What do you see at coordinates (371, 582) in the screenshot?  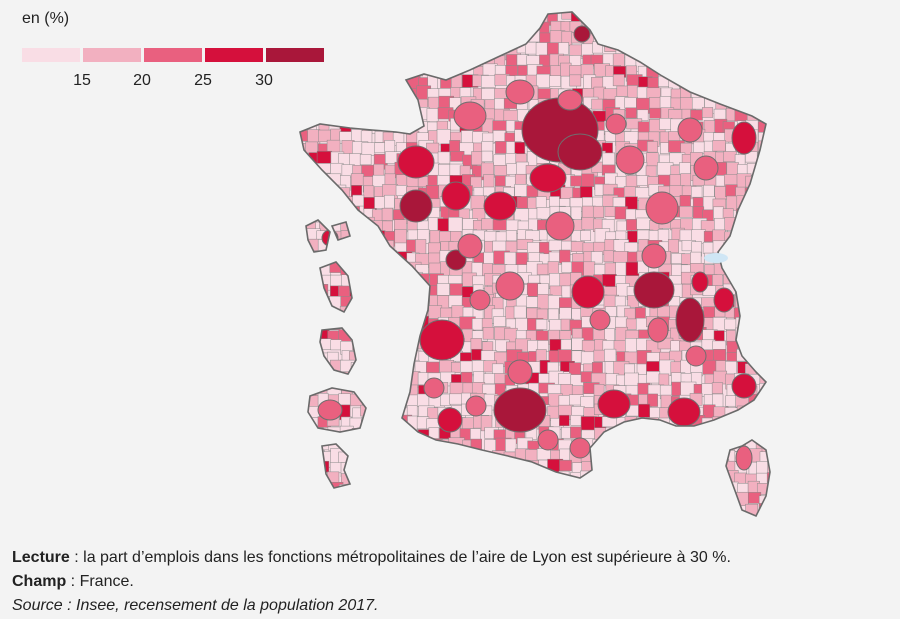 I see `scope-note: Champ : France.` at bounding box center [371, 582].